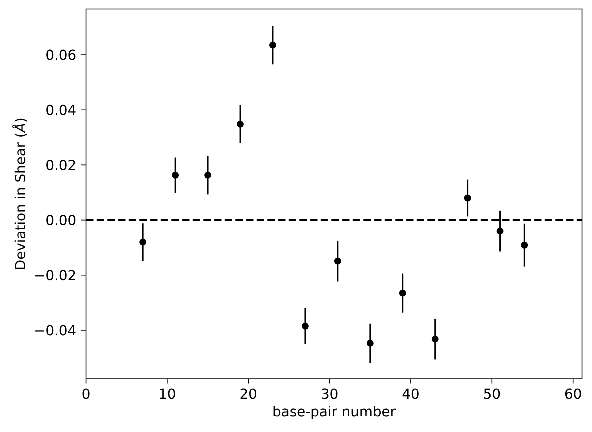  What do you see at coordinates (248, 394) in the screenshot?
I see `x-tick-label: 20` at bounding box center [248, 394].